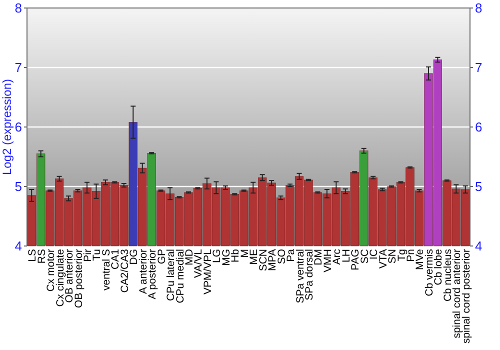 This screenshot has width=500, height=350. Describe the element at coordinates (180, 276) in the screenshot. I see `x-tick-label: CPu medial` at that location.